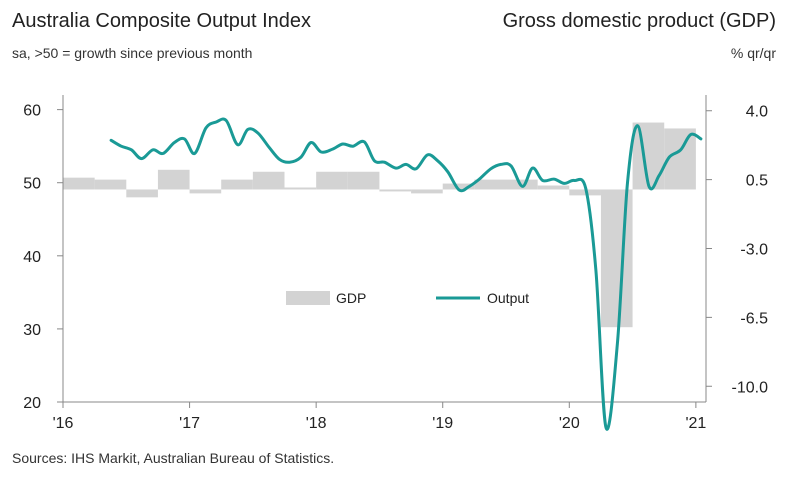 This screenshot has height=479, width=794. I want to click on right-tick-label: -6.5, so click(754, 318).